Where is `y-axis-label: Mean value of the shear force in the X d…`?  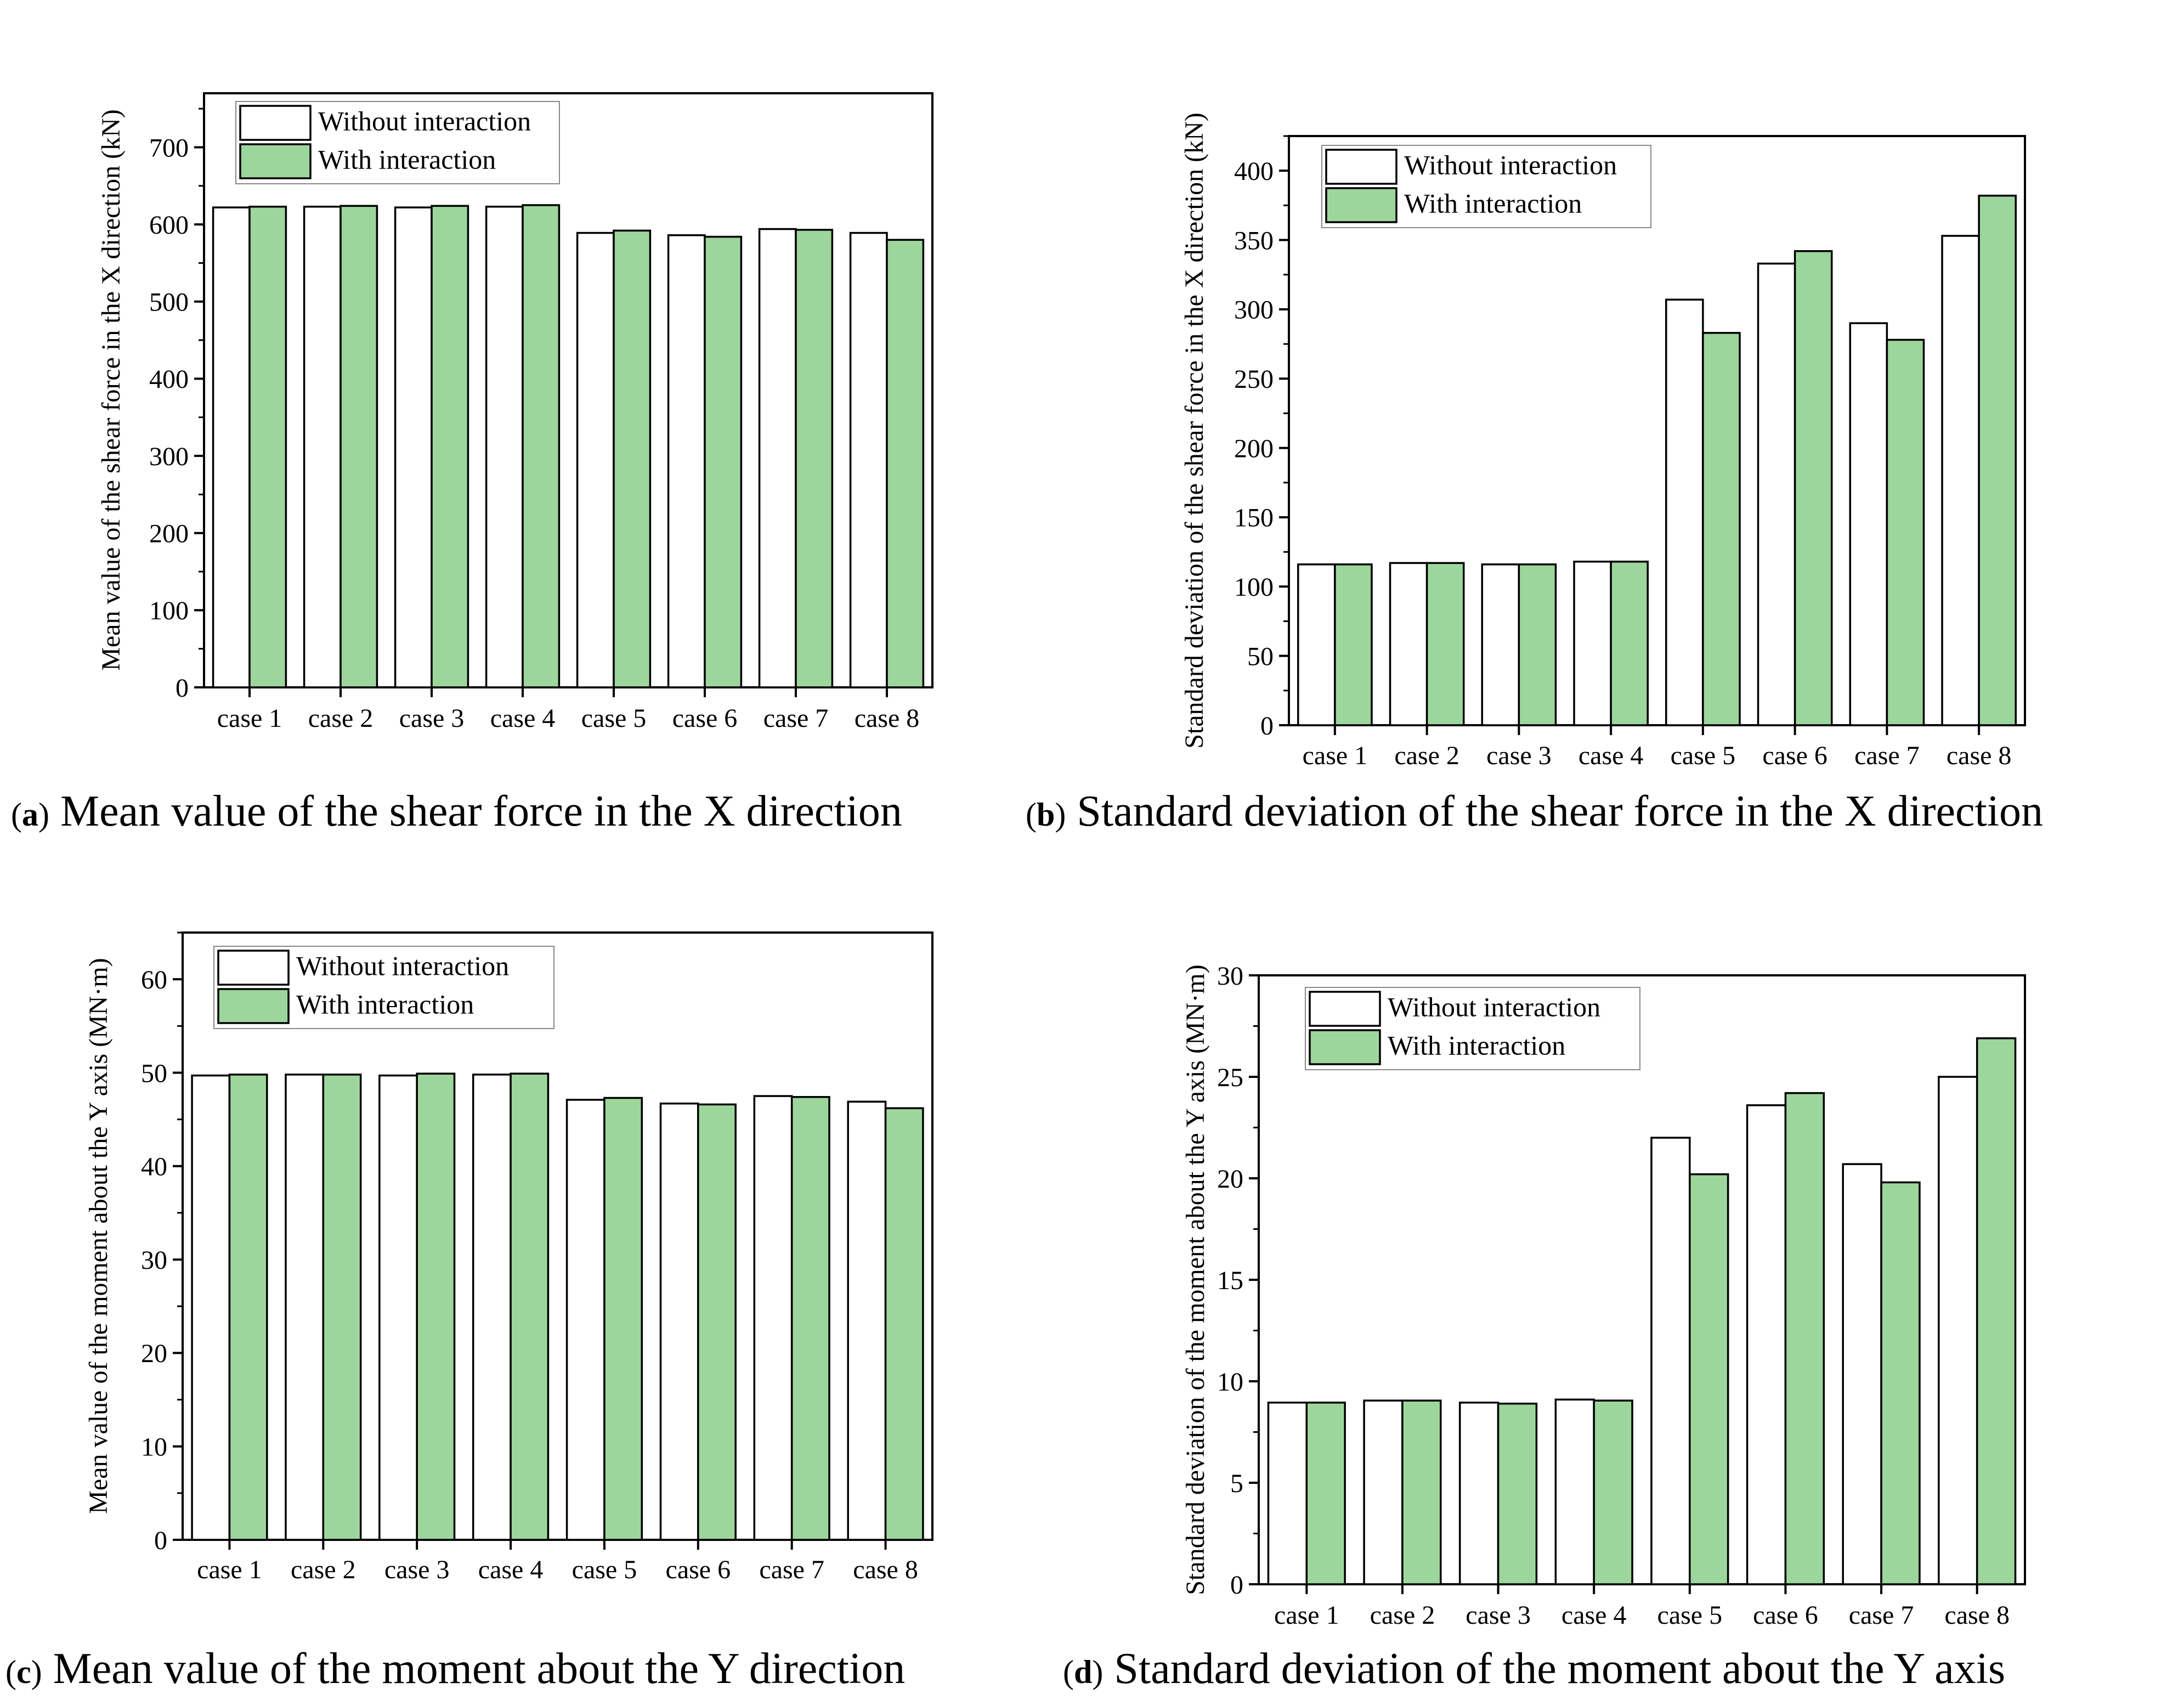
y-axis-label: Mean value of the shear force in the X d… is located at coordinates (111, 390).